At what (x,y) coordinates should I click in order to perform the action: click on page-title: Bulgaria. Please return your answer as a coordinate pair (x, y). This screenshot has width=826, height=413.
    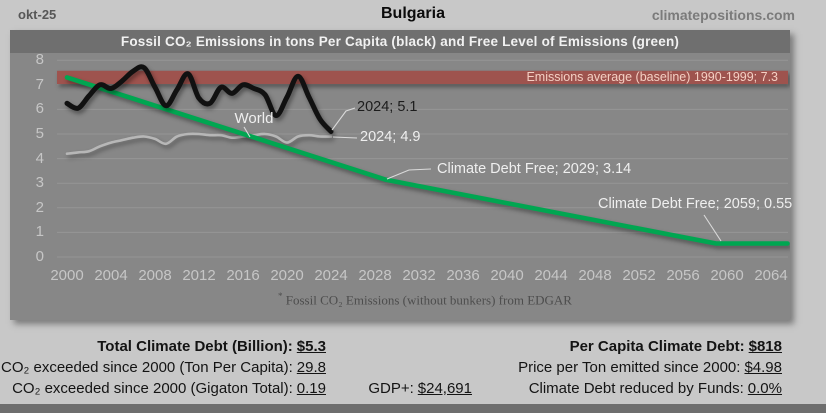
    Looking at the image, I should click on (412, 13).